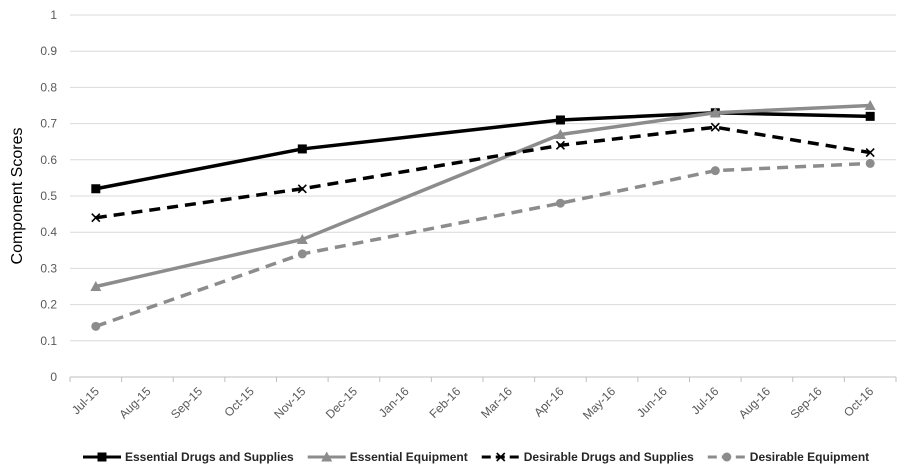  What do you see at coordinates (209, 457) in the screenshot?
I see `legend-label: Essential Drugs and Supplies` at bounding box center [209, 457].